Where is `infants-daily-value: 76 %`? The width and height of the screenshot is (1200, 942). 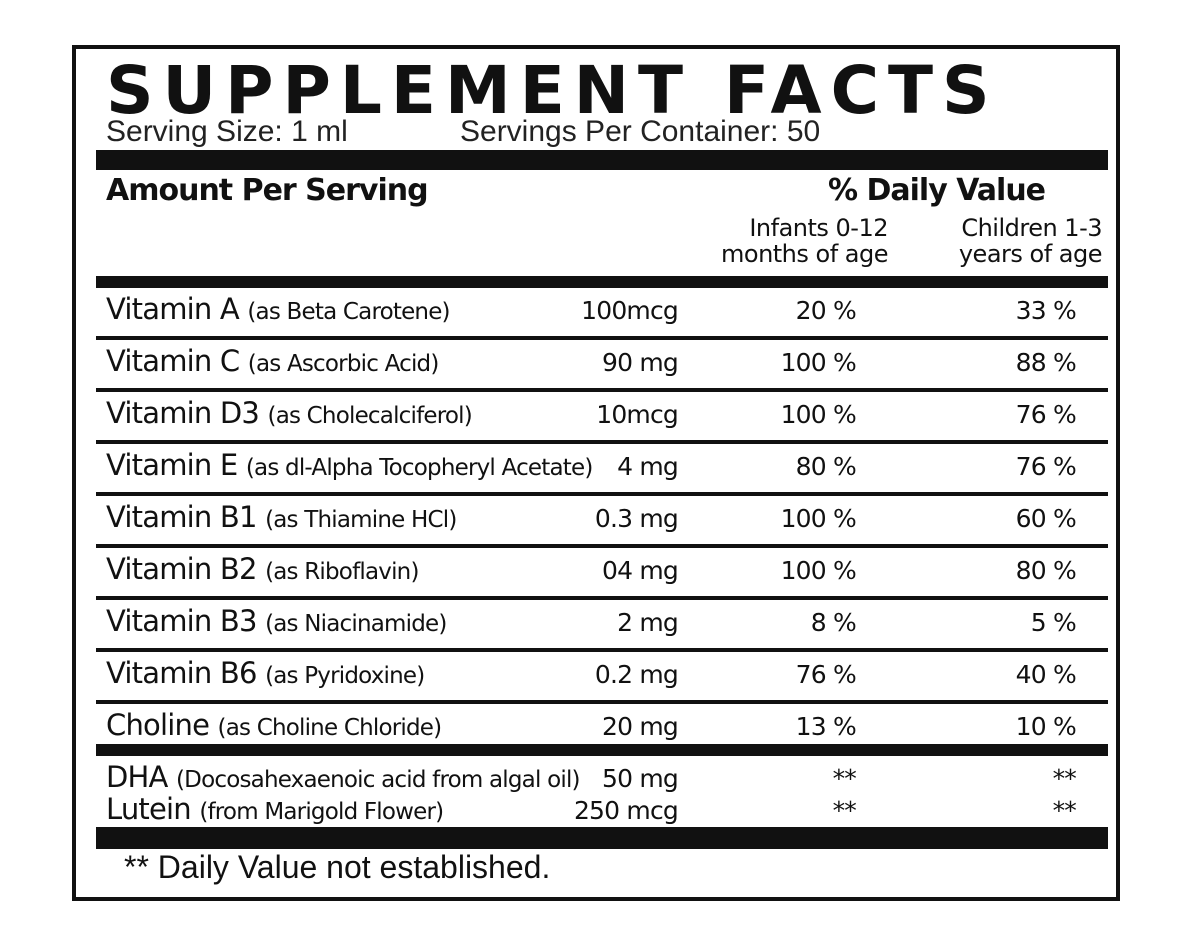
infants-daily-value: 76 % is located at coordinates (826, 674).